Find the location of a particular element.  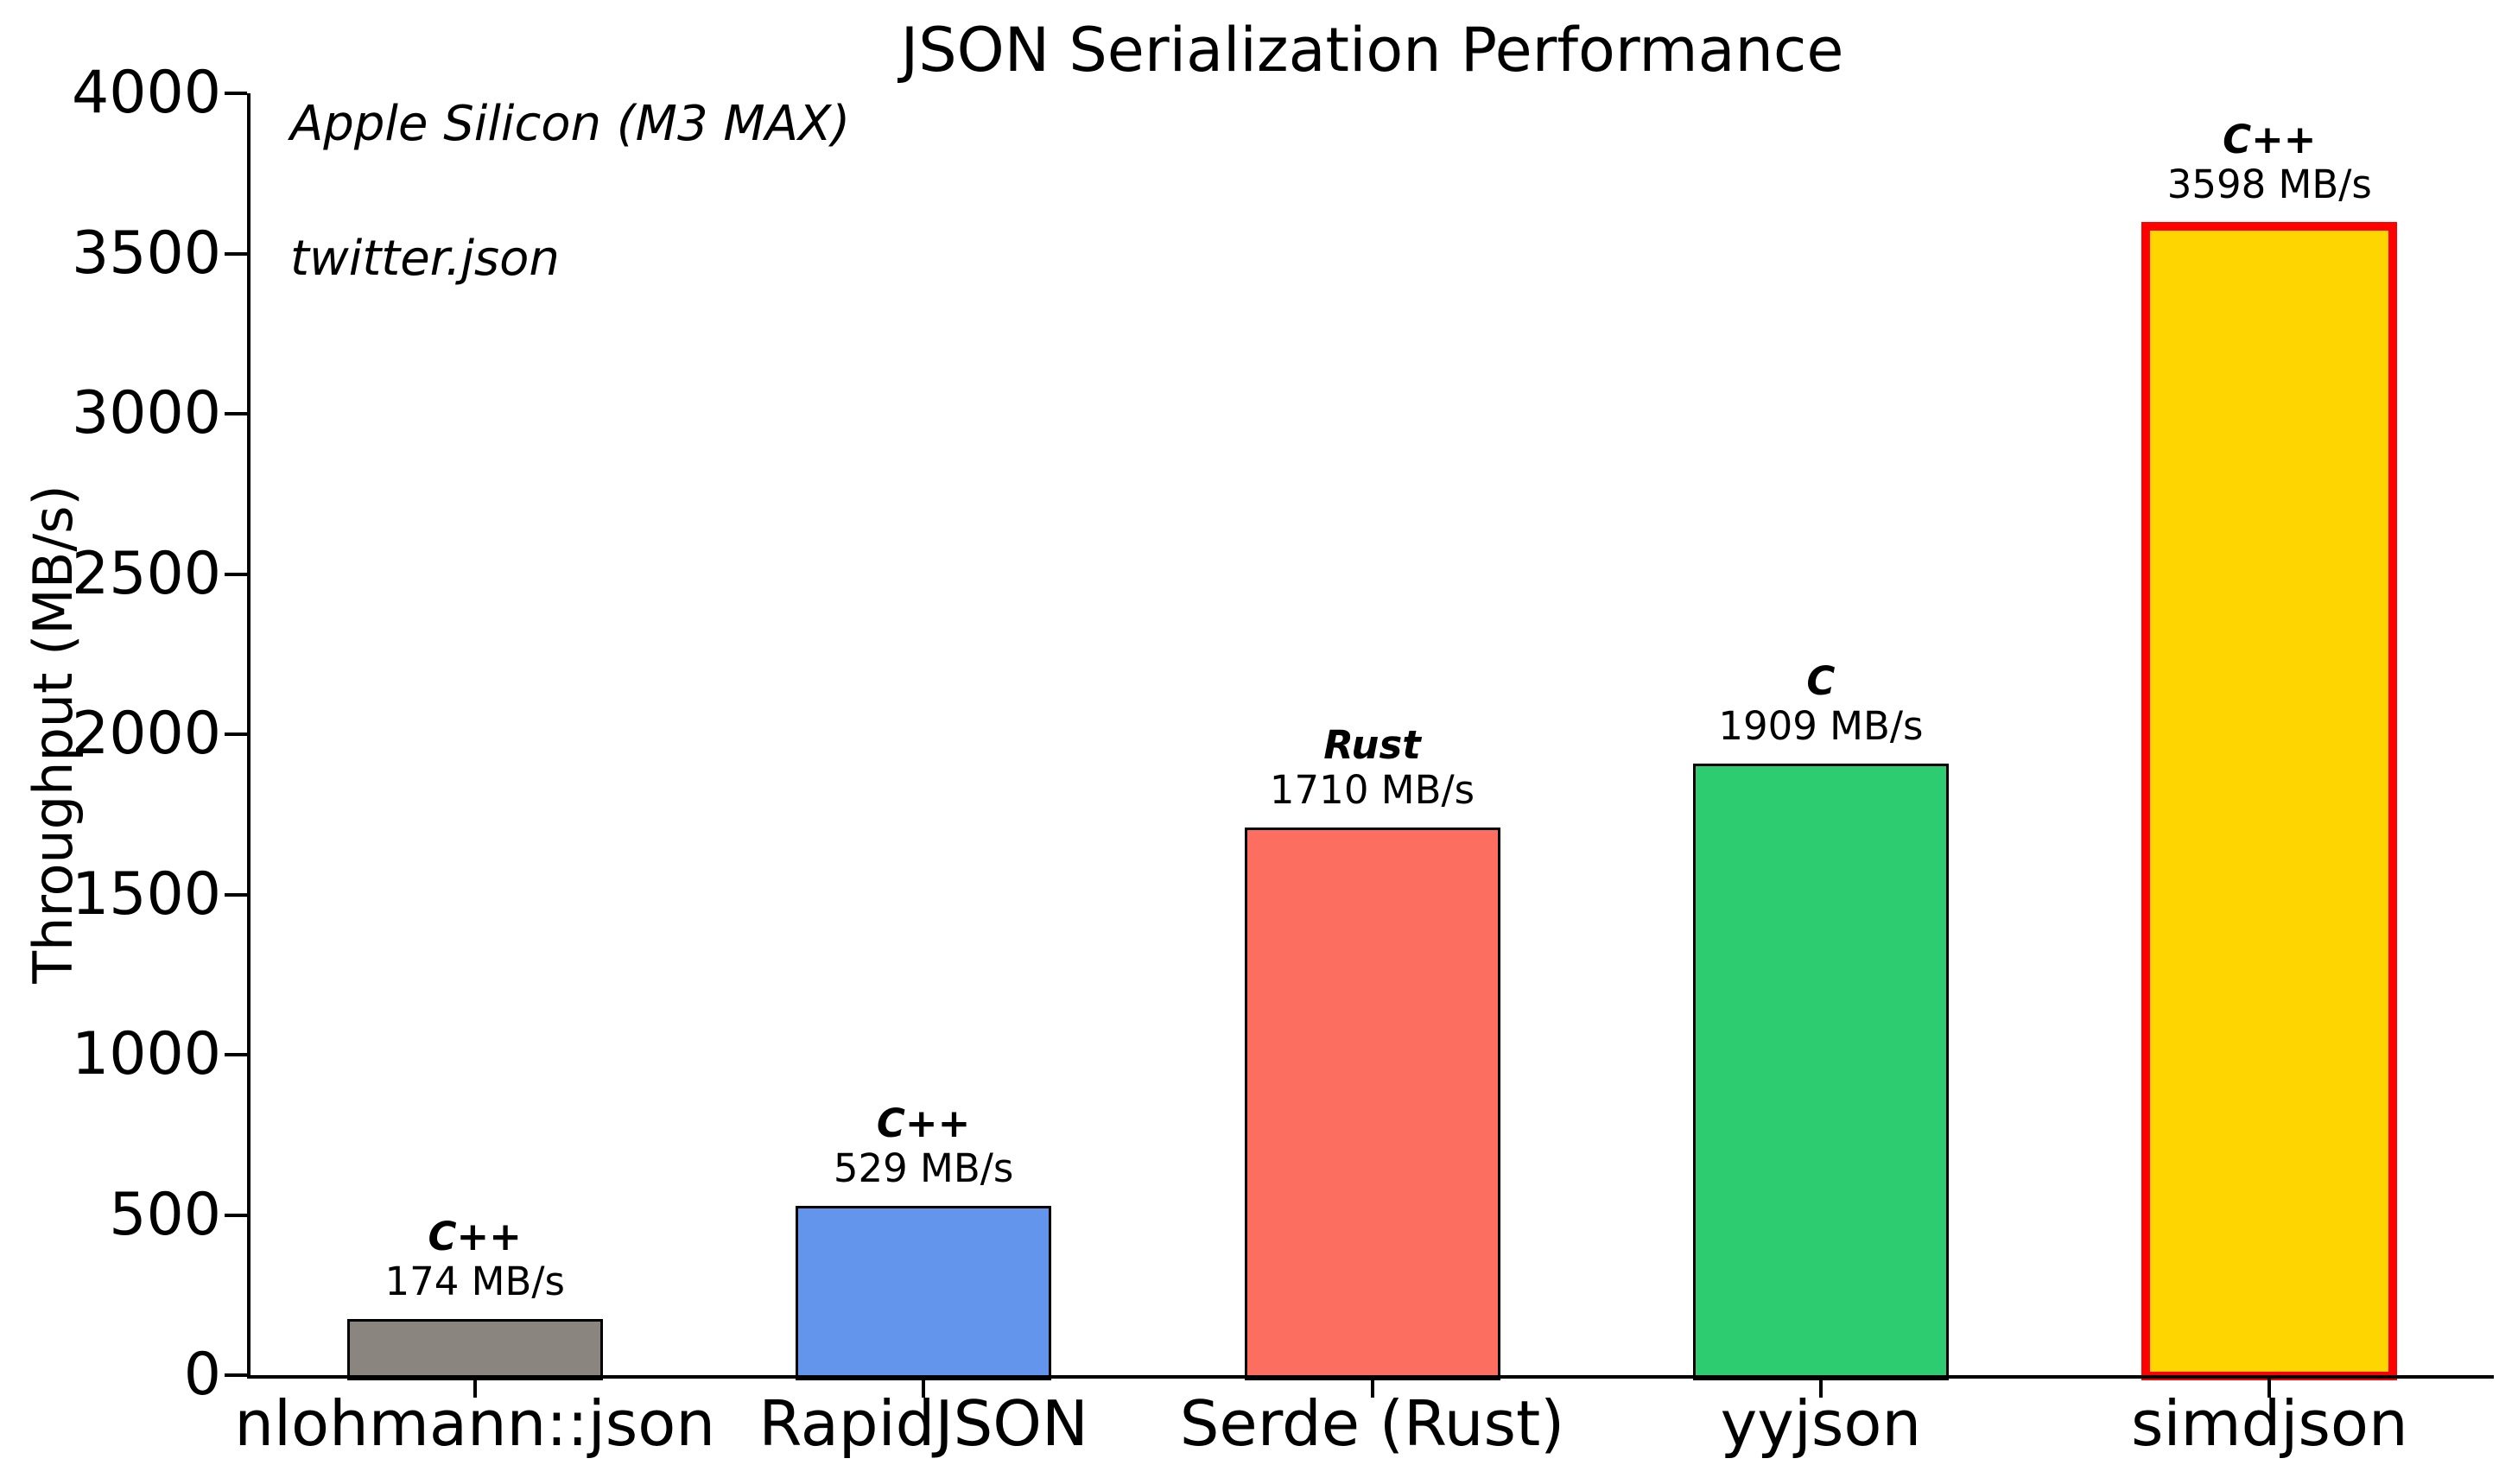

y-tick-label: 0 is located at coordinates (202, 1375).